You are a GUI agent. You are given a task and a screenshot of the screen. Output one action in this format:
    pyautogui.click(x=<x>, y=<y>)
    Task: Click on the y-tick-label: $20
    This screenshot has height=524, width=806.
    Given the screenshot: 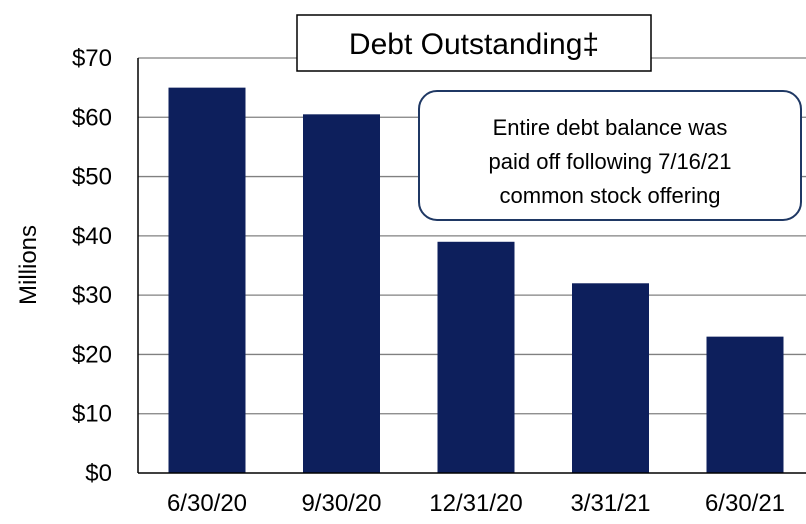 What is the action you would take?
    pyautogui.click(x=92, y=354)
    